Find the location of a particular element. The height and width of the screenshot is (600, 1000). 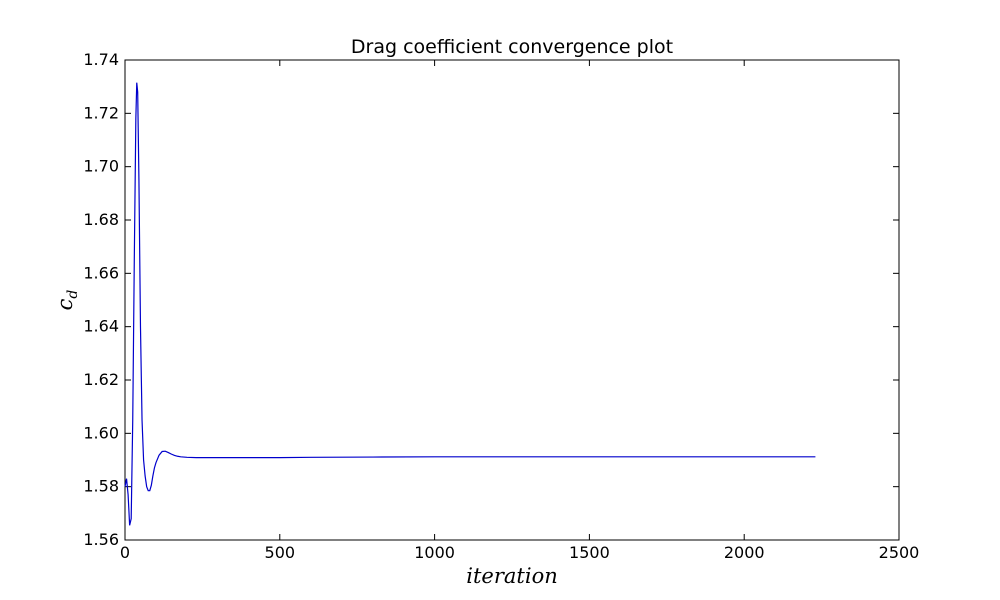

y-tick-label: 1.56 is located at coordinates (101, 539).